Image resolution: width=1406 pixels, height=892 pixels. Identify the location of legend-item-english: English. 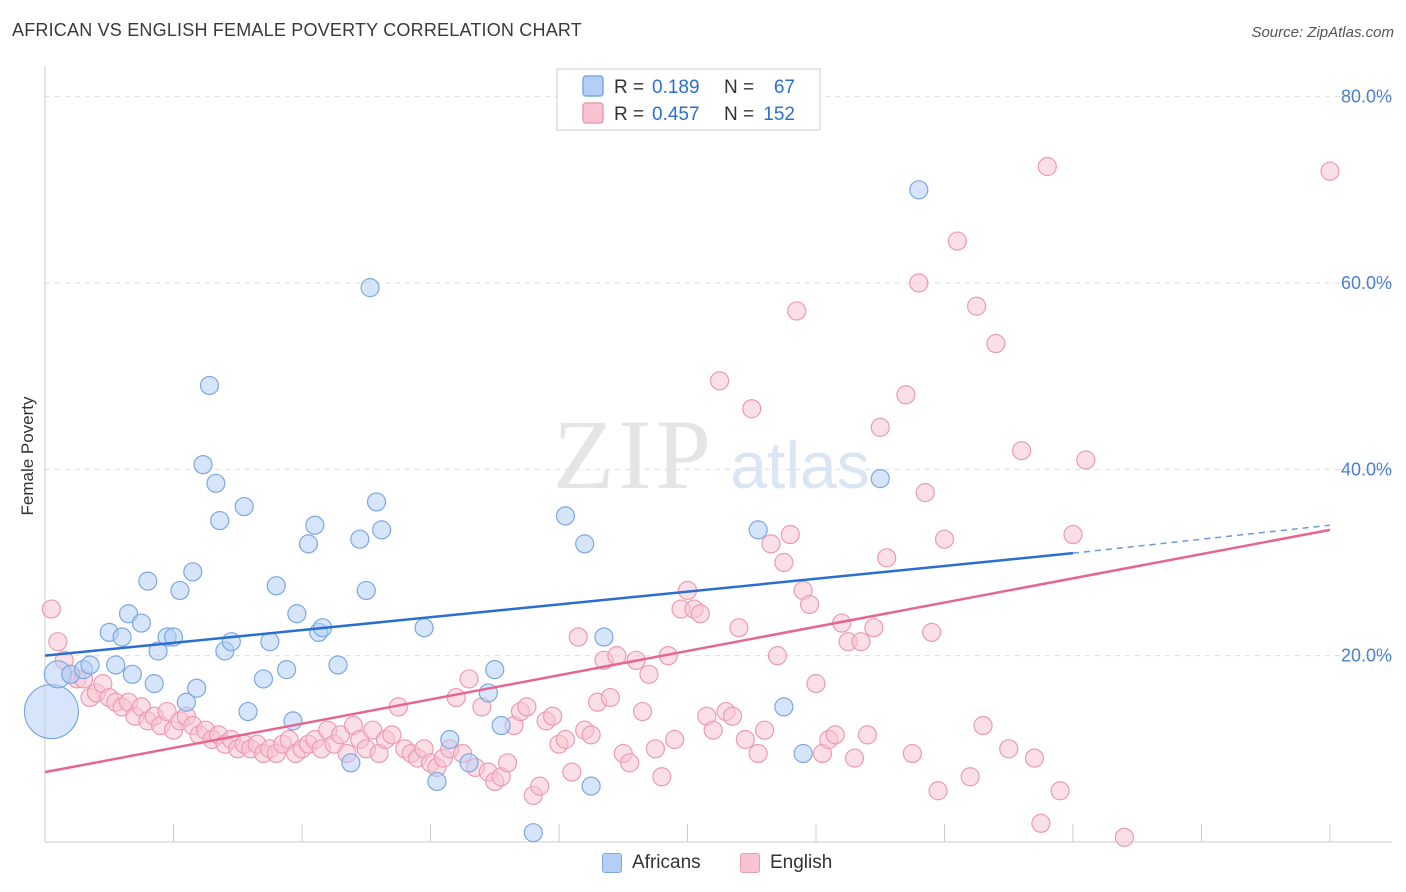
(786, 863).